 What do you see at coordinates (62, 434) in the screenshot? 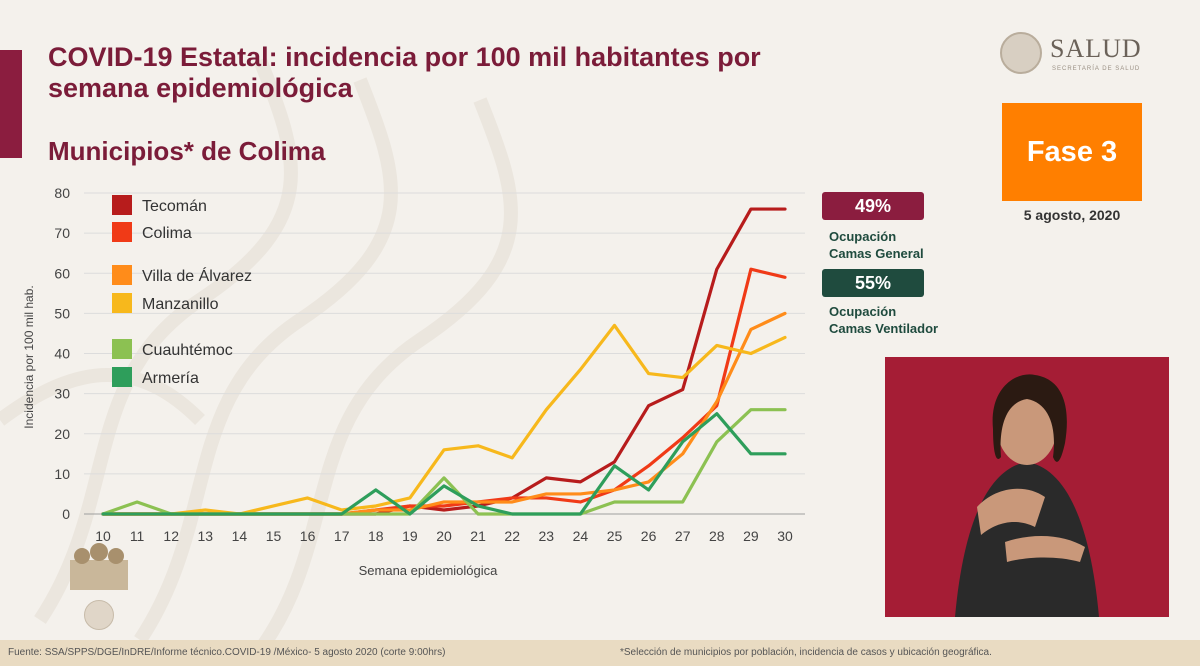
I see `y-tick-label: 20` at bounding box center [62, 434].